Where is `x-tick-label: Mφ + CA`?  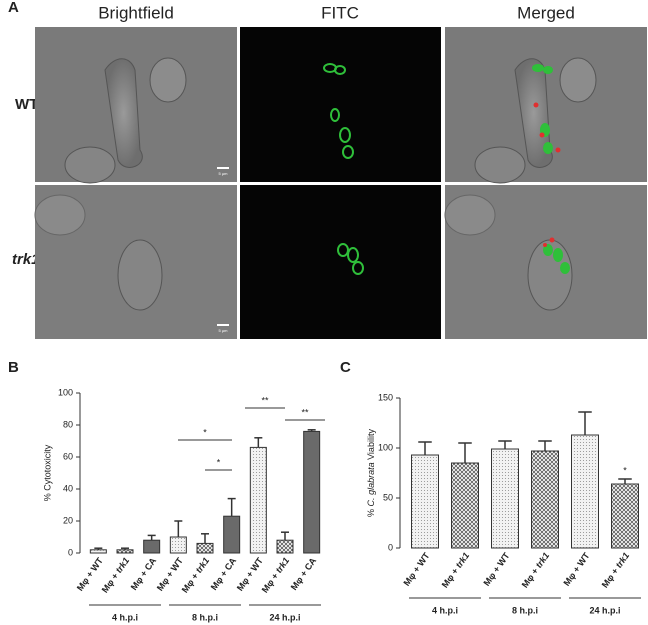 x-tick-label: Mφ + CA is located at coordinates (304, 573).